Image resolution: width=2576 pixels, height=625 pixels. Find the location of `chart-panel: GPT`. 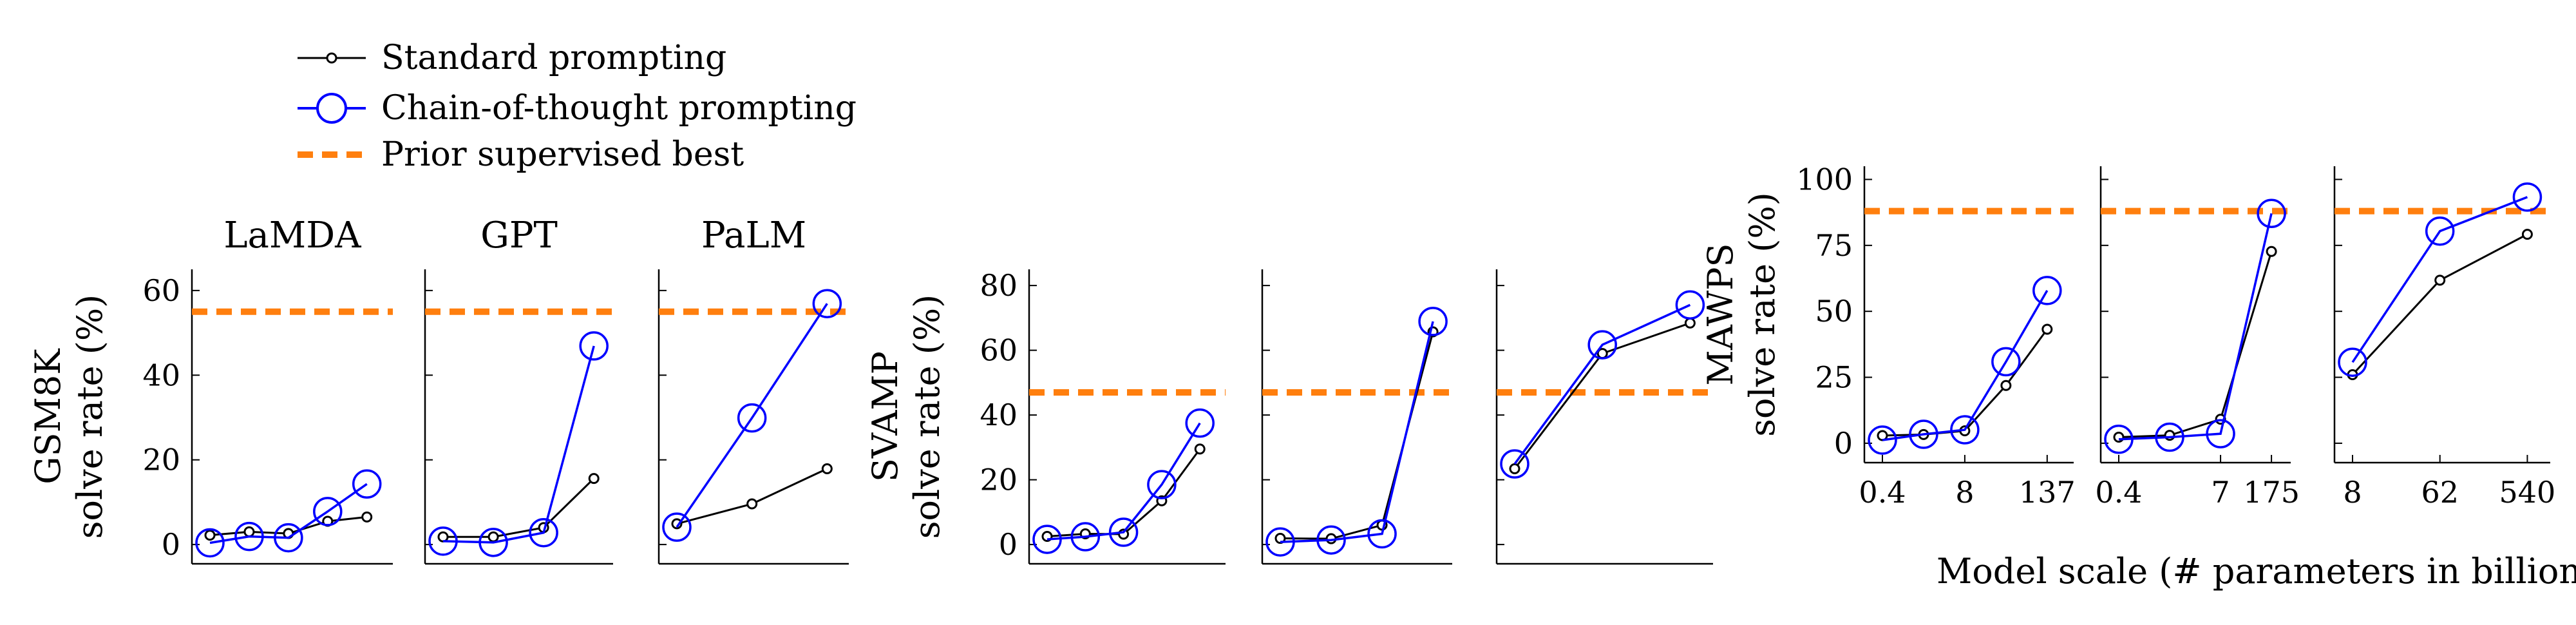

chart-panel: GPT is located at coordinates (518, 390).